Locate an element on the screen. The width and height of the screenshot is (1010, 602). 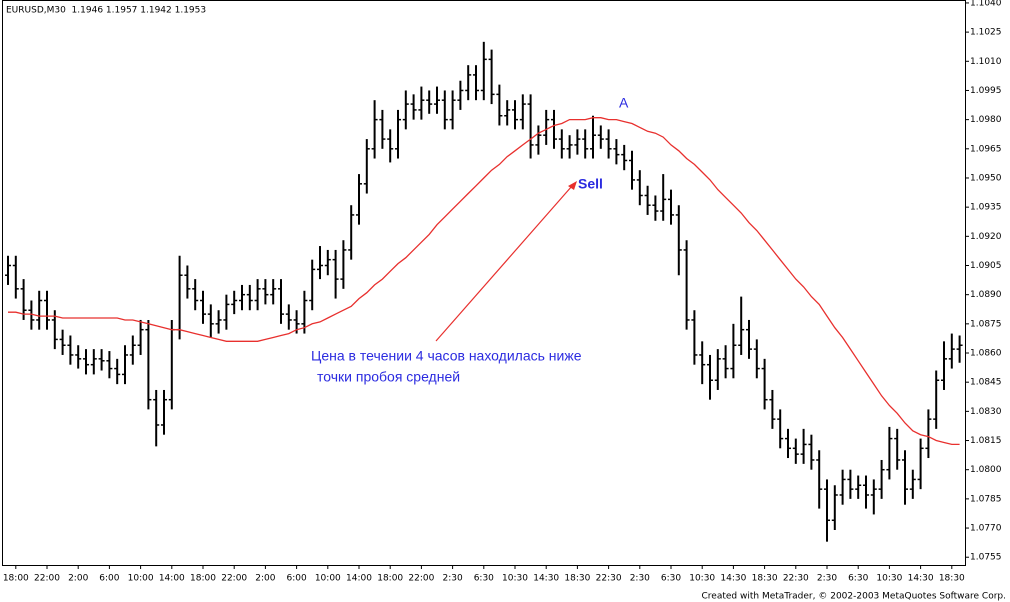
arrow-head is located at coordinates (572, 185).